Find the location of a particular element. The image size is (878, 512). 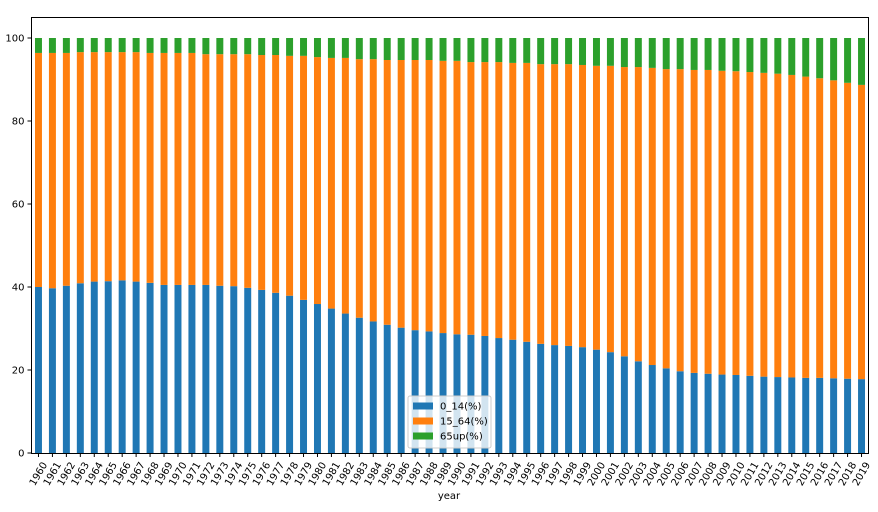

bar-65up-1970 is located at coordinates (178, 45).